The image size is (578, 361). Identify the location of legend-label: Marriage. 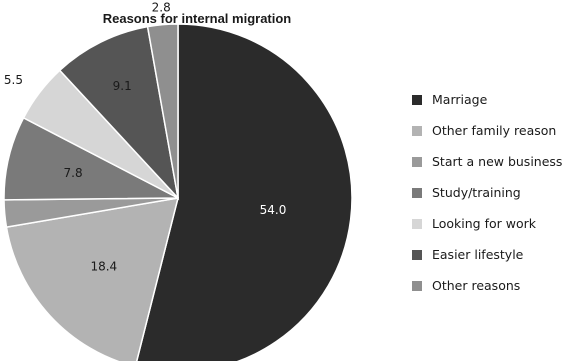
(460, 99).